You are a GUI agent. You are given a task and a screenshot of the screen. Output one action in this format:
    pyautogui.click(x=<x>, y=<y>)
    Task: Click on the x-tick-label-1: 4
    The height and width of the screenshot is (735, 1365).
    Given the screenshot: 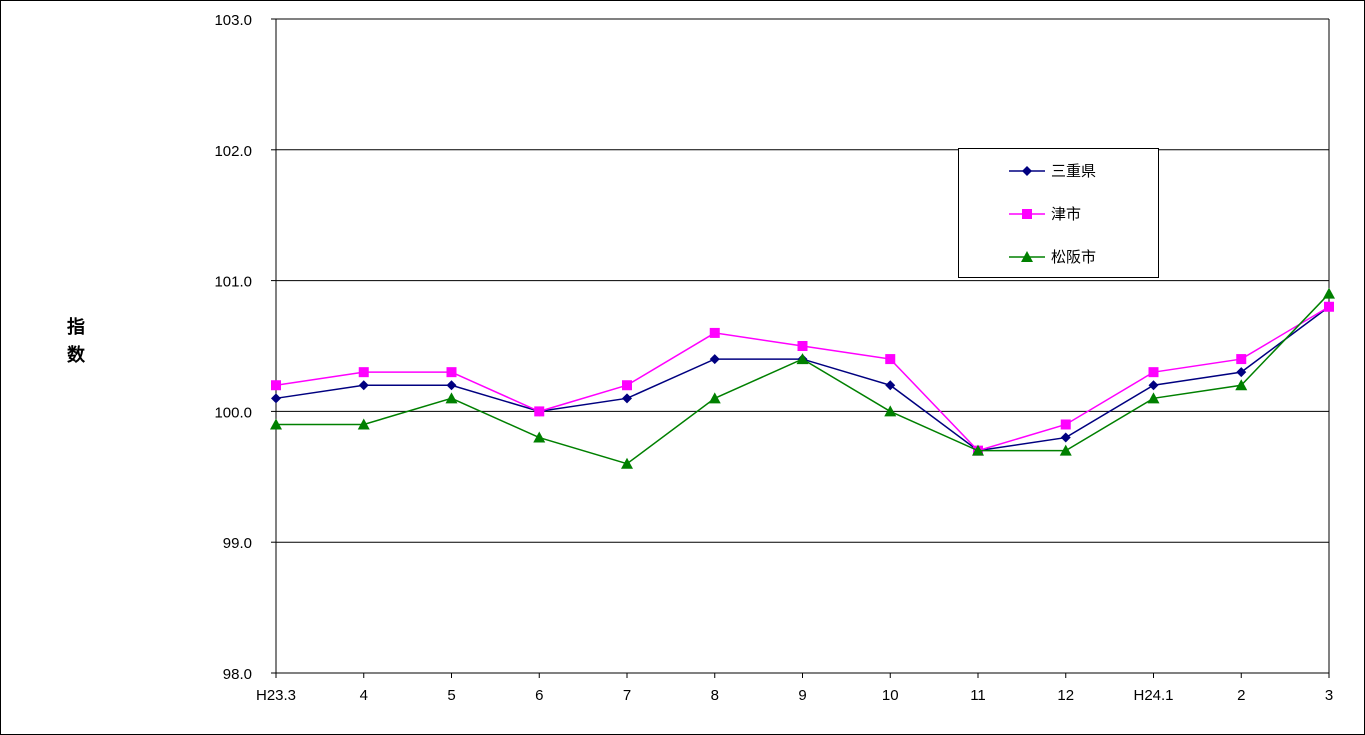 What is the action you would take?
    pyautogui.click(x=364, y=695)
    